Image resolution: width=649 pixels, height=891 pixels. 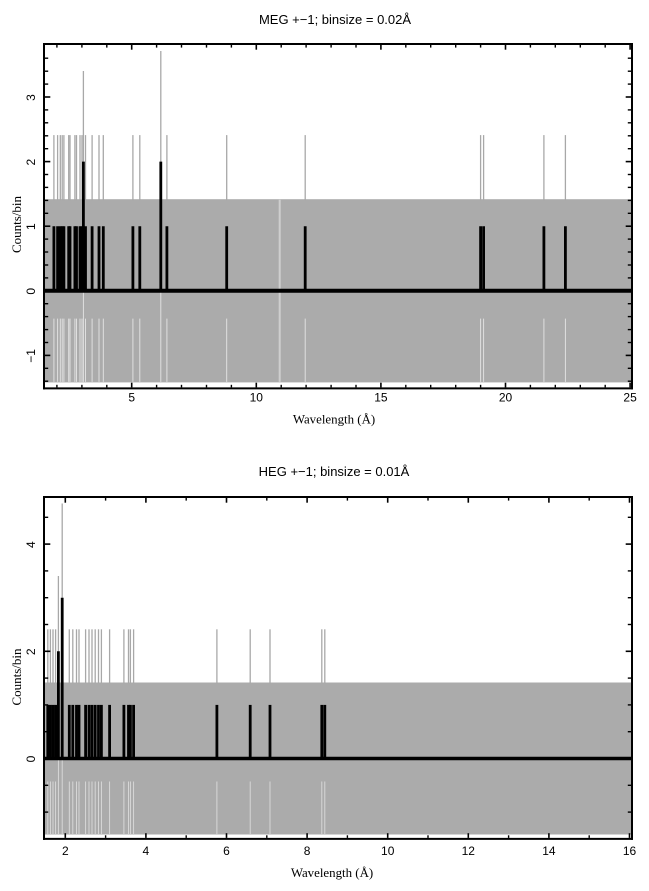 I want to click on svg-text: HEG +−1; binsize = 0.01Å, so click(x=334, y=471).